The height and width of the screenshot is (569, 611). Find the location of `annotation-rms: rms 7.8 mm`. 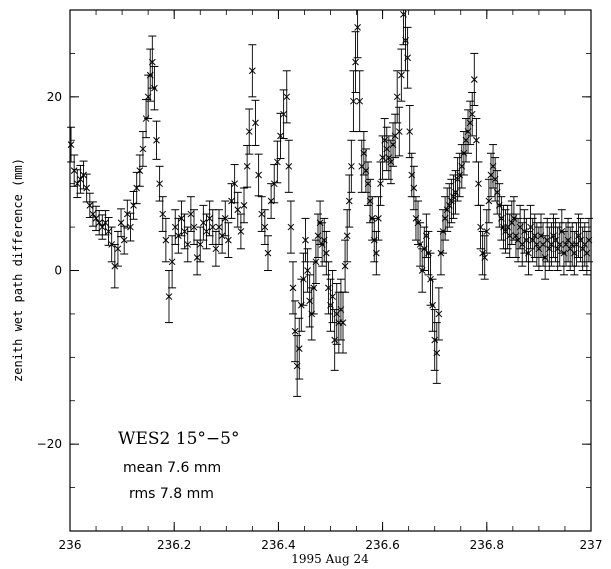

annotation-rms: rms 7.8 mm is located at coordinates (171, 494).